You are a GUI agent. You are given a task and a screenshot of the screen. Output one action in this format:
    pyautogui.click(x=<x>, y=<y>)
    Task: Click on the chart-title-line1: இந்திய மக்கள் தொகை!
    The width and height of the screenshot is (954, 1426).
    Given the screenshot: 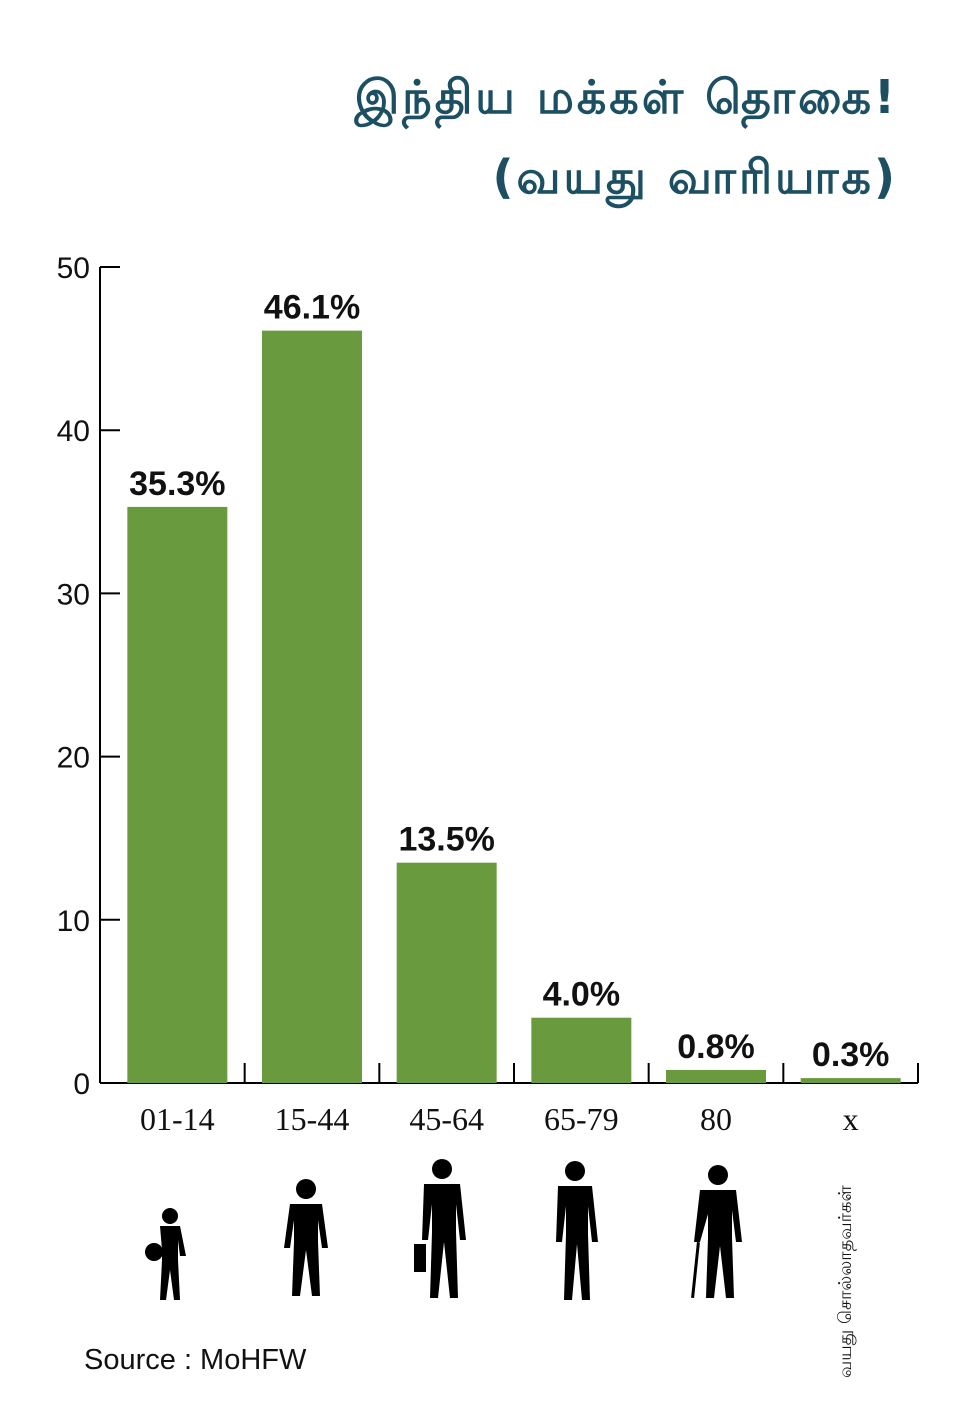 What is the action you would take?
    pyautogui.click(x=626, y=97)
    